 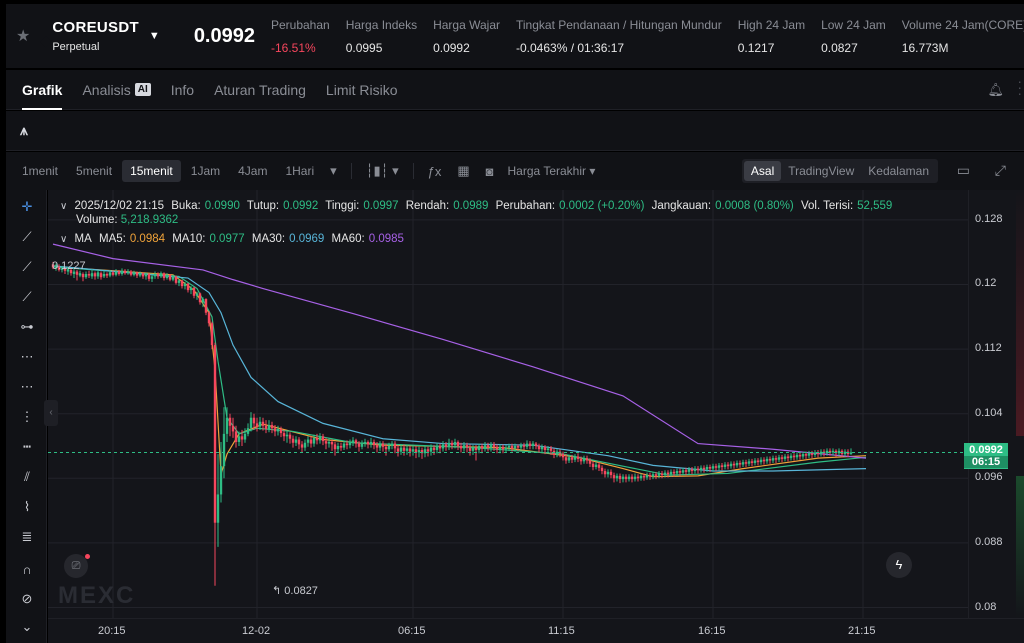 I want to click on divider, so click(x=351, y=171).